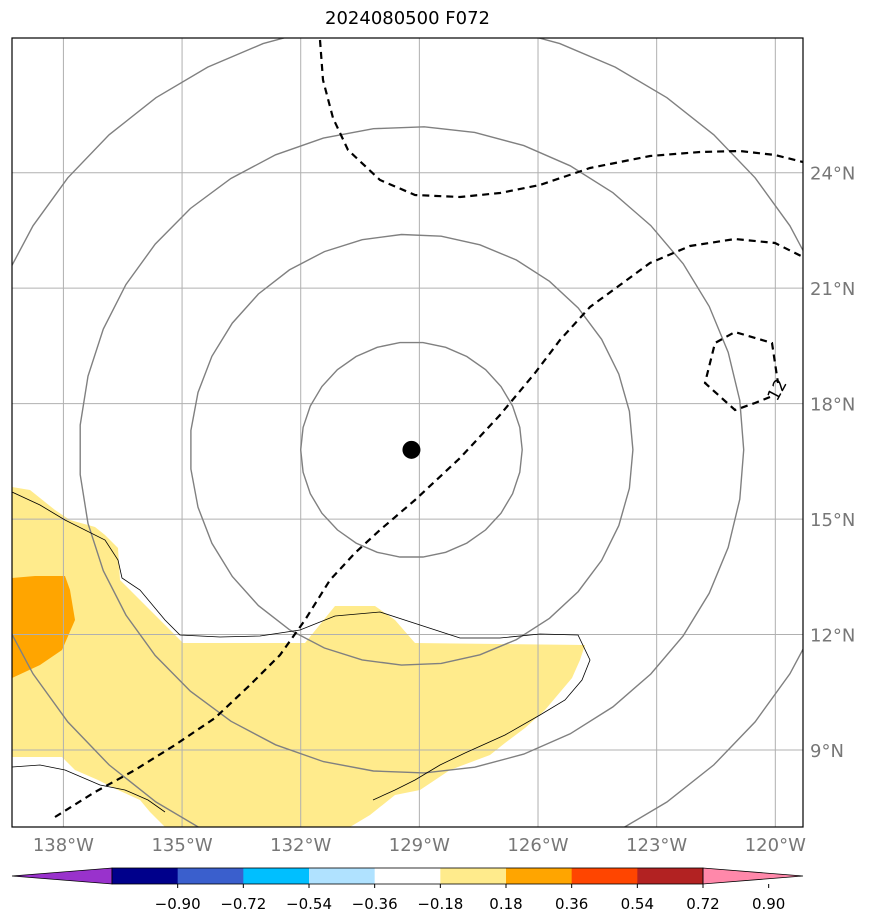 The height and width of the screenshot is (924, 873). Describe the element at coordinates (753, 876) in the screenshot. I see `colorbar-extend-high` at that location.